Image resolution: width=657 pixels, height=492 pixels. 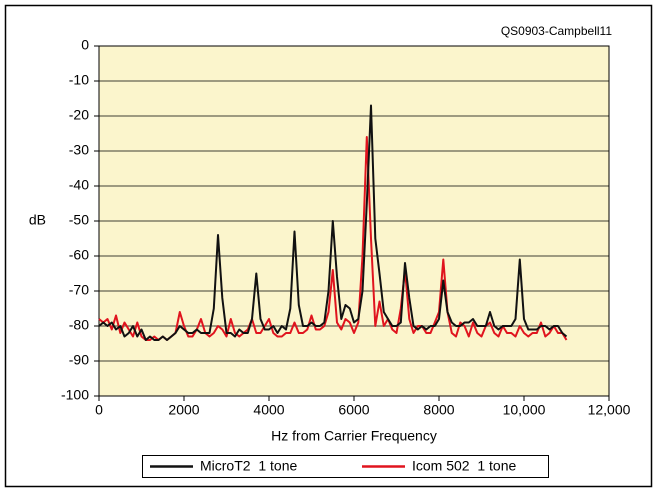 What do you see at coordinates (268, 410) in the screenshot?
I see `x-tick-label: 4000` at bounding box center [268, 410].